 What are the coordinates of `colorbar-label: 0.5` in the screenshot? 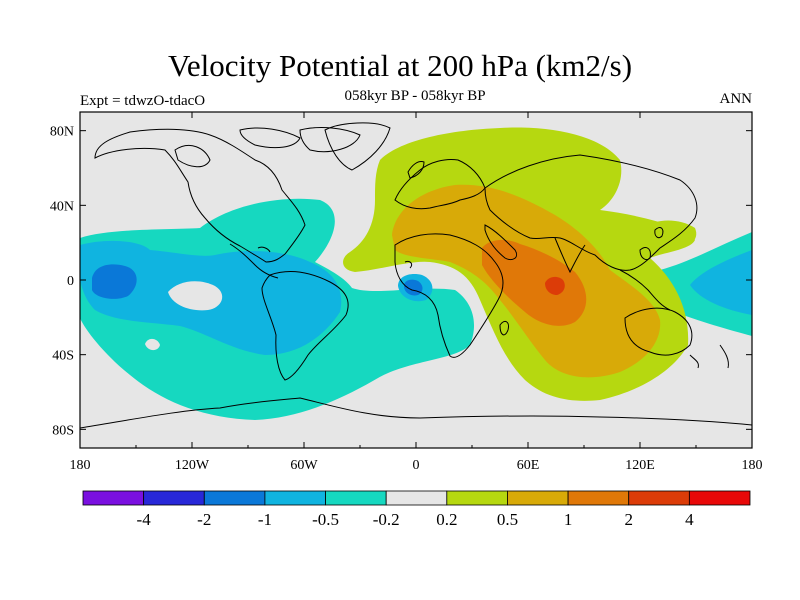 It's located at (507, 519).